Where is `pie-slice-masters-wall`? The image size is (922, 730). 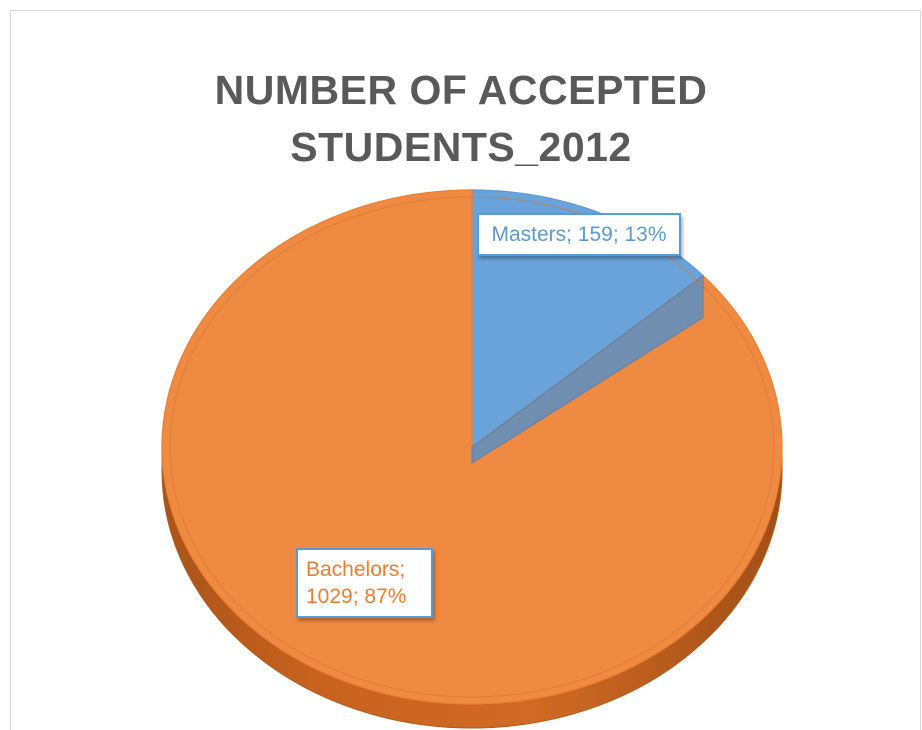
pie-slice-masters-wall is located at coordinates (587, 369).